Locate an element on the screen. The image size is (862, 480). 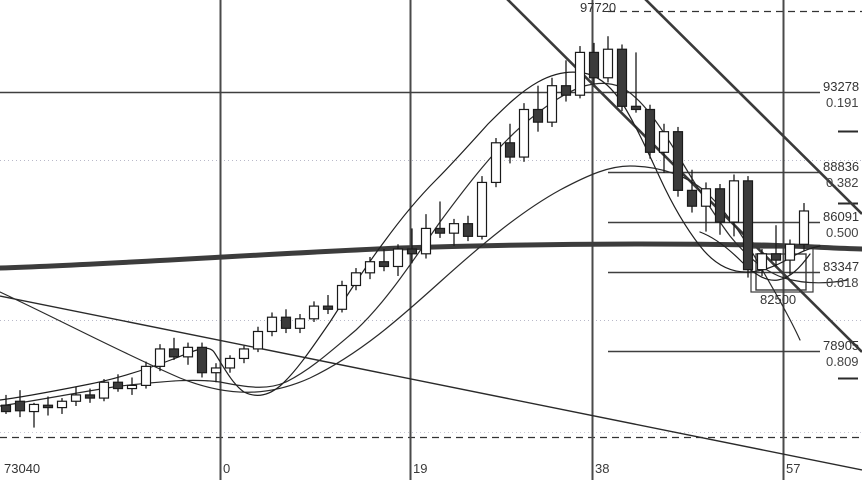
price-label-78905: 78905 is located at coordinates (841, 345).